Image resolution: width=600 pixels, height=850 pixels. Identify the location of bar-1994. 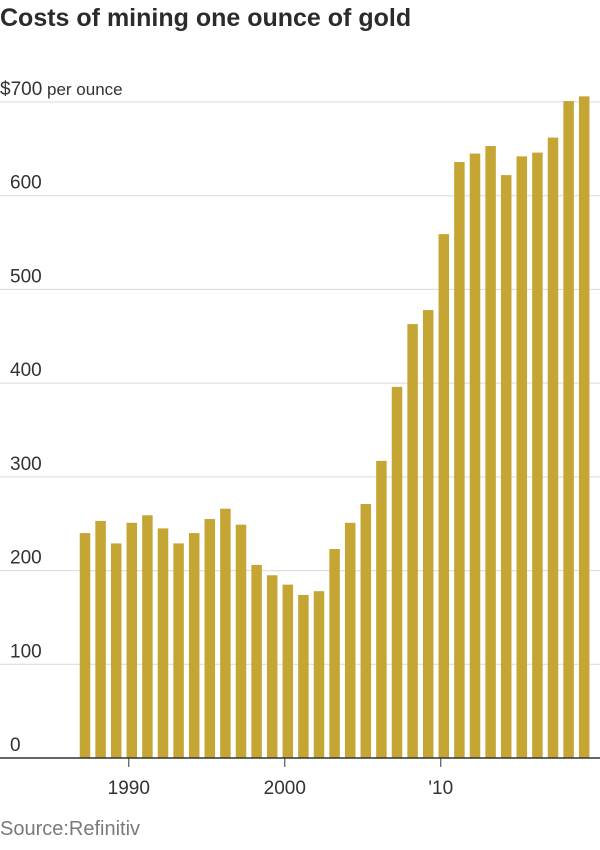
(194, 645).